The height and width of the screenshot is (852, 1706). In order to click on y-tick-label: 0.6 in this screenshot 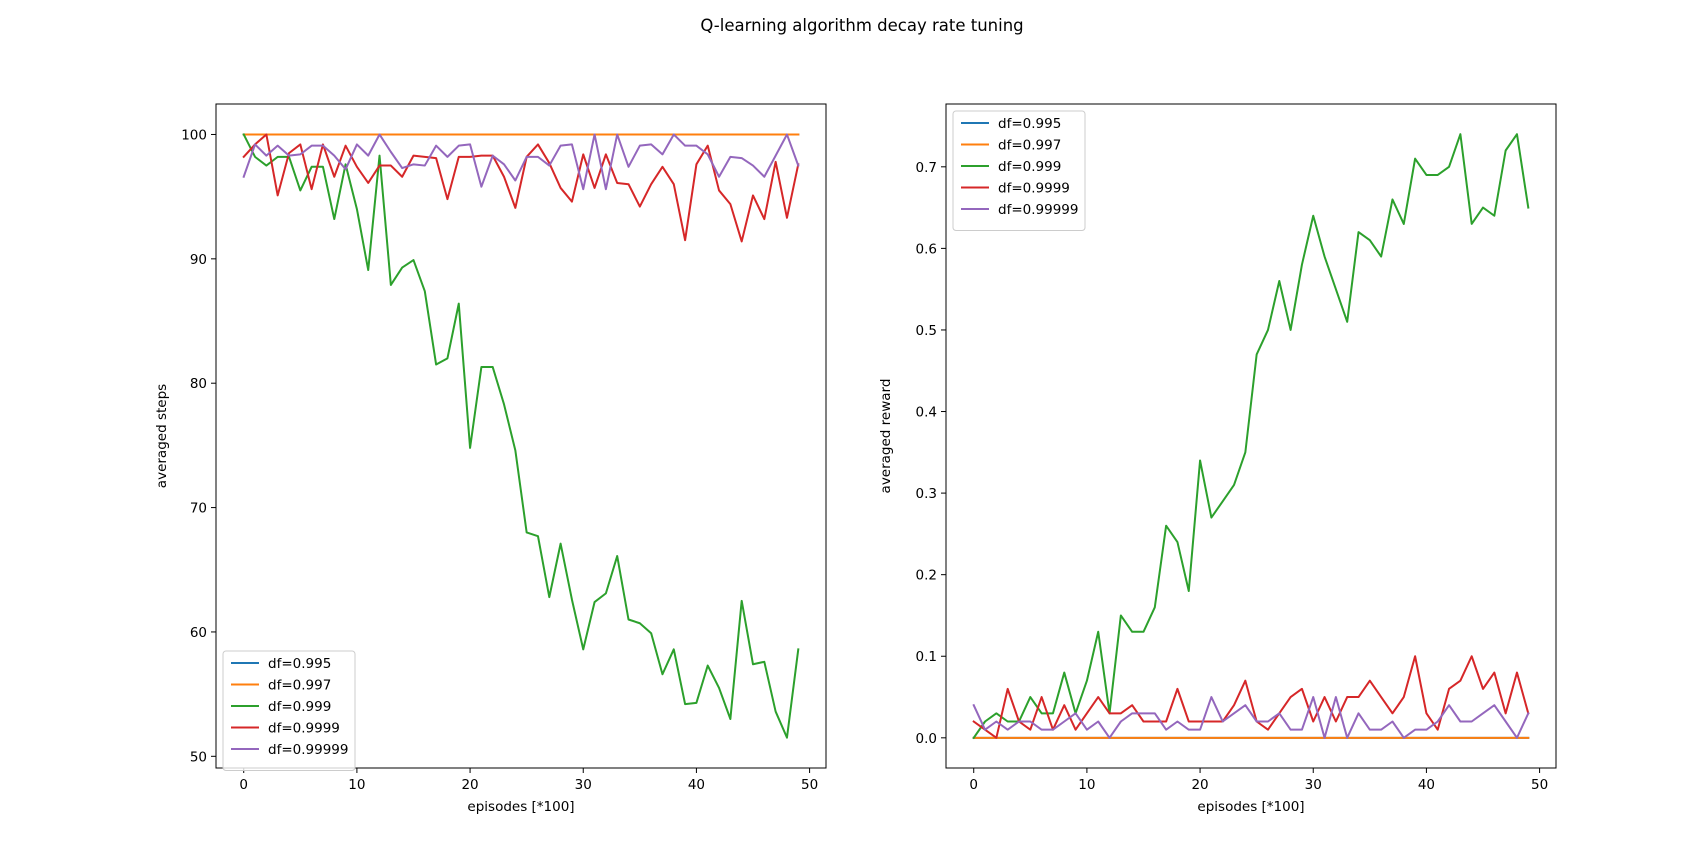, I will do `click(926, 249)`.